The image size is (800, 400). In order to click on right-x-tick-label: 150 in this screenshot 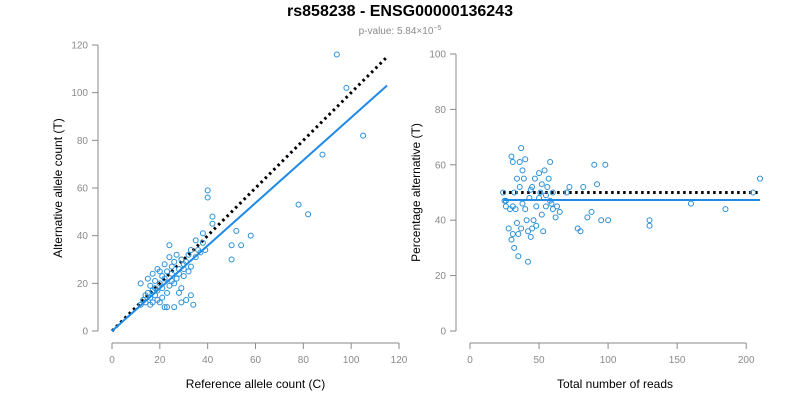, I will do `click(677, 360)`.